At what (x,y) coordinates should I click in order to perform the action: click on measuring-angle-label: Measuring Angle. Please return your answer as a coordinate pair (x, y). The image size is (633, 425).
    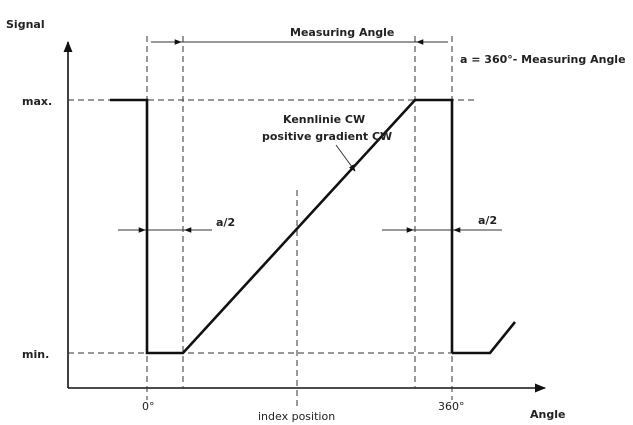
    Looking at the image, I should click on (342, 32).